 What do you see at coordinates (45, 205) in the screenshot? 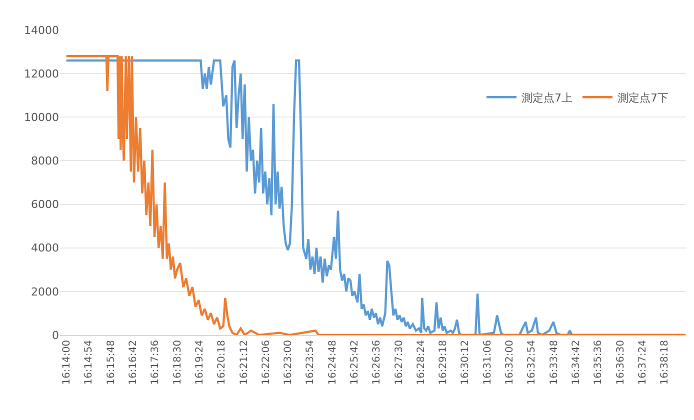
I see `y-tick-label: 6000` at bounding box center [45, 205].